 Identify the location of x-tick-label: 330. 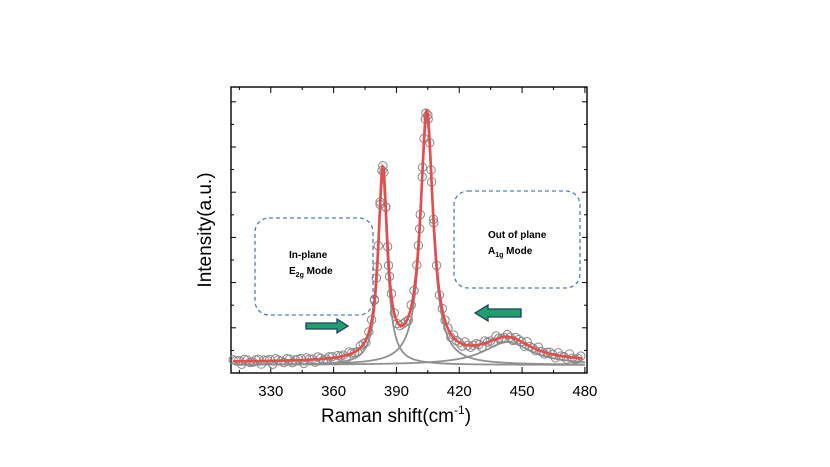
(270, 391).